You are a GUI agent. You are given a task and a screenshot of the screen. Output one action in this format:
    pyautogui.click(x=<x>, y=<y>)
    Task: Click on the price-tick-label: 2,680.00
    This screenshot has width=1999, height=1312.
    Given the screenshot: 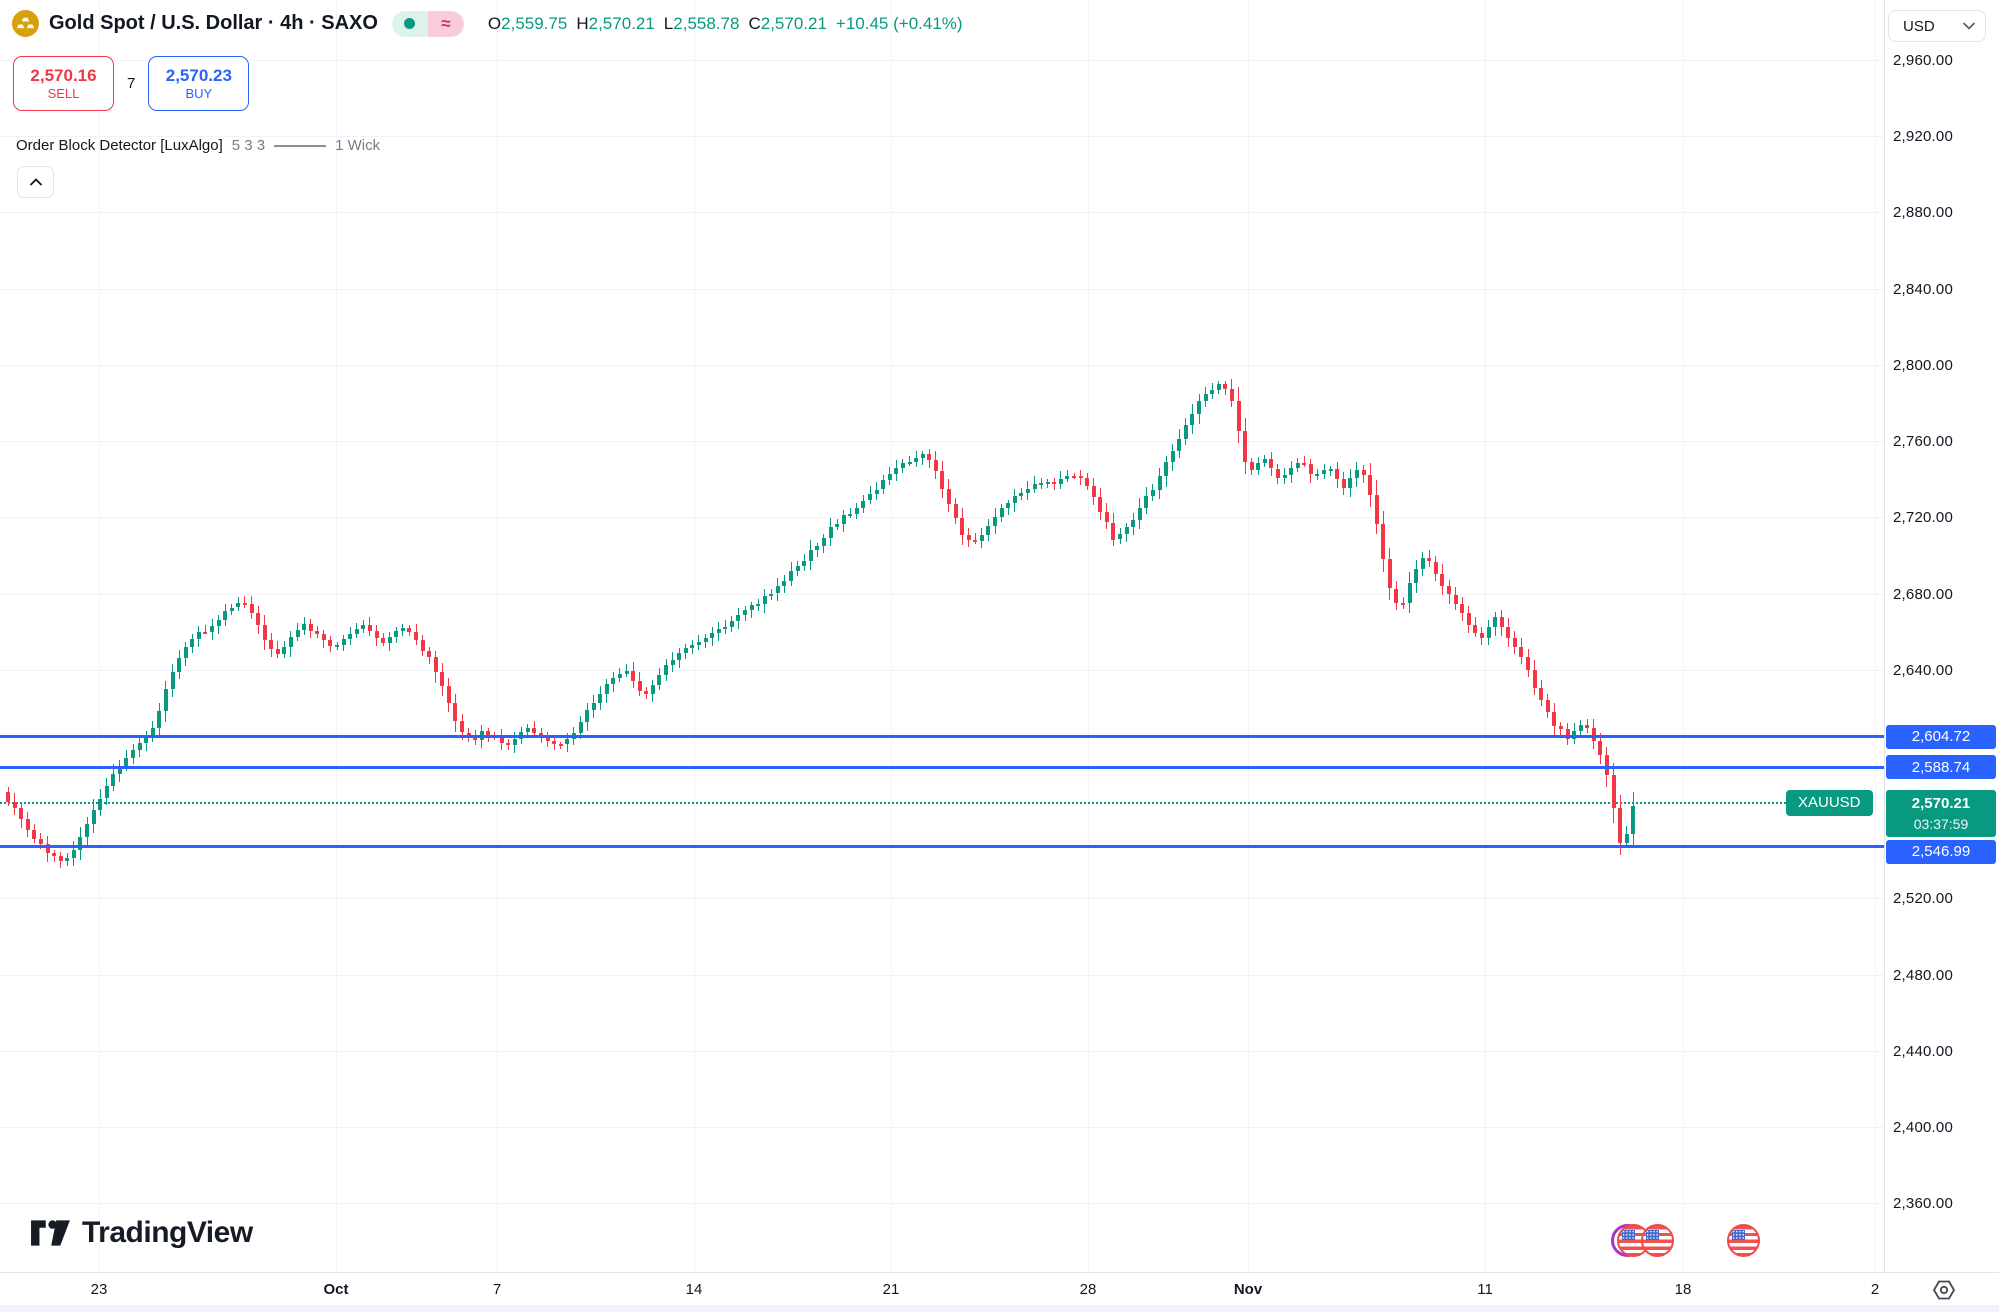 What is the action you would take?
    pyautogui.click(x=1923, y=594)
    